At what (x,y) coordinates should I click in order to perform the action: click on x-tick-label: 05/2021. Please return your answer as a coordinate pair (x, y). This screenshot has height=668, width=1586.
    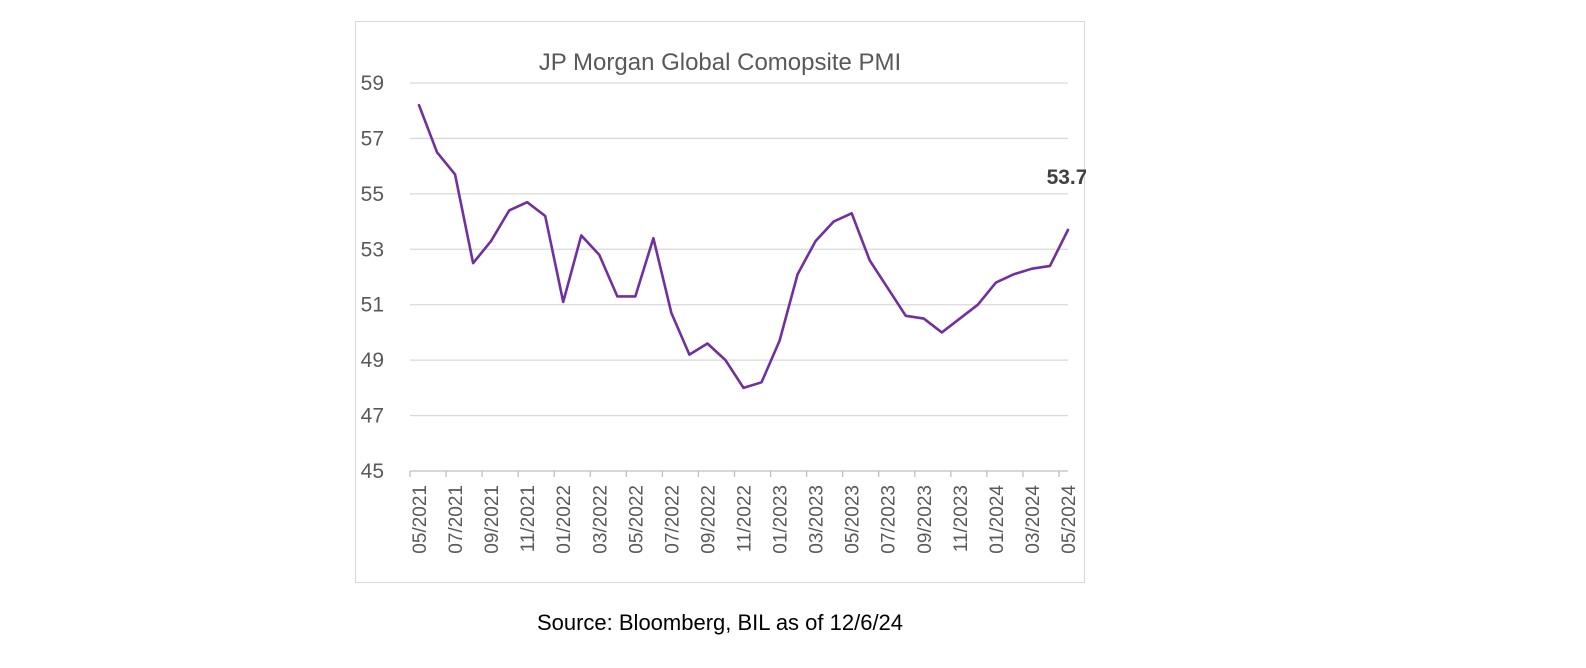
    Looking at the image, I should click on (420, 519).